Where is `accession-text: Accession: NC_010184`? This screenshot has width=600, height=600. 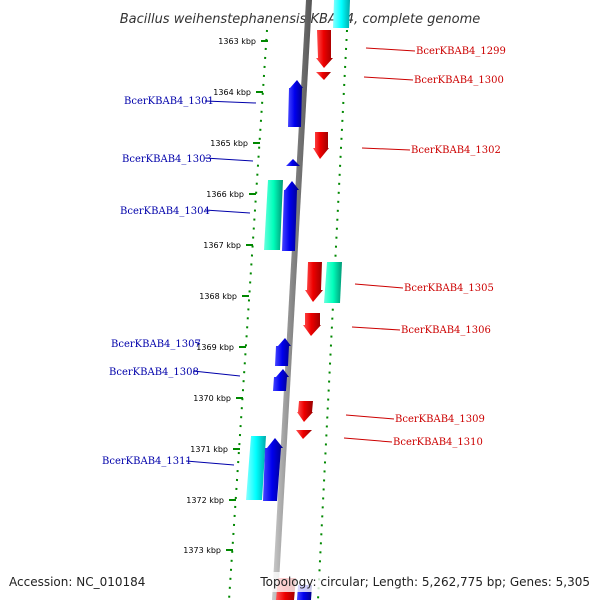
accession-text: Accession: NC_010184 is located at coordinates (77, 582).